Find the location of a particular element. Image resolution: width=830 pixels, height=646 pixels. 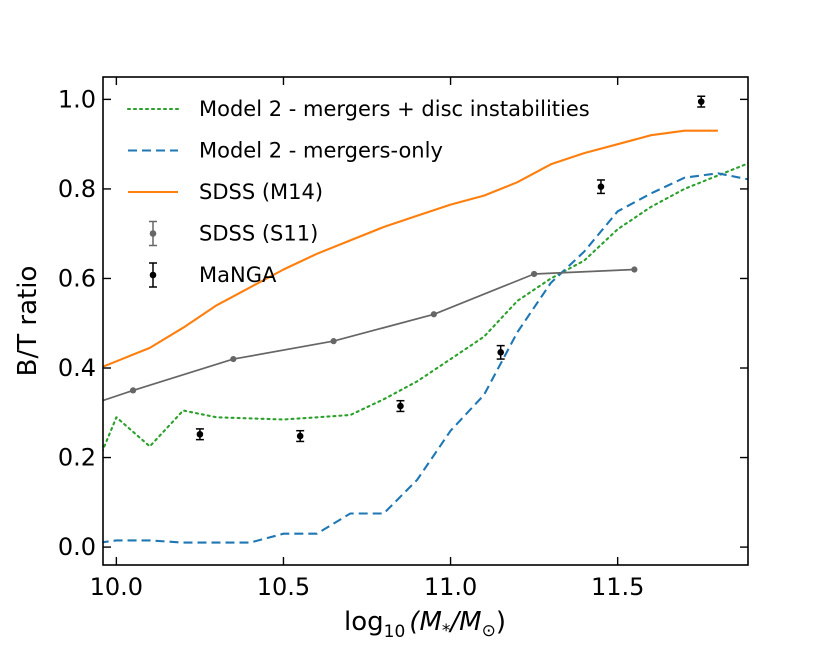

y-tick-label: 0.2 is located at coordinates (77, 458).